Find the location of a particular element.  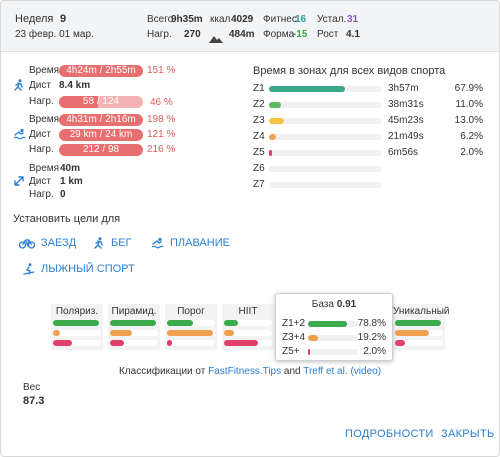

zone-time: 21m49s is located at coordinates (406, 136).